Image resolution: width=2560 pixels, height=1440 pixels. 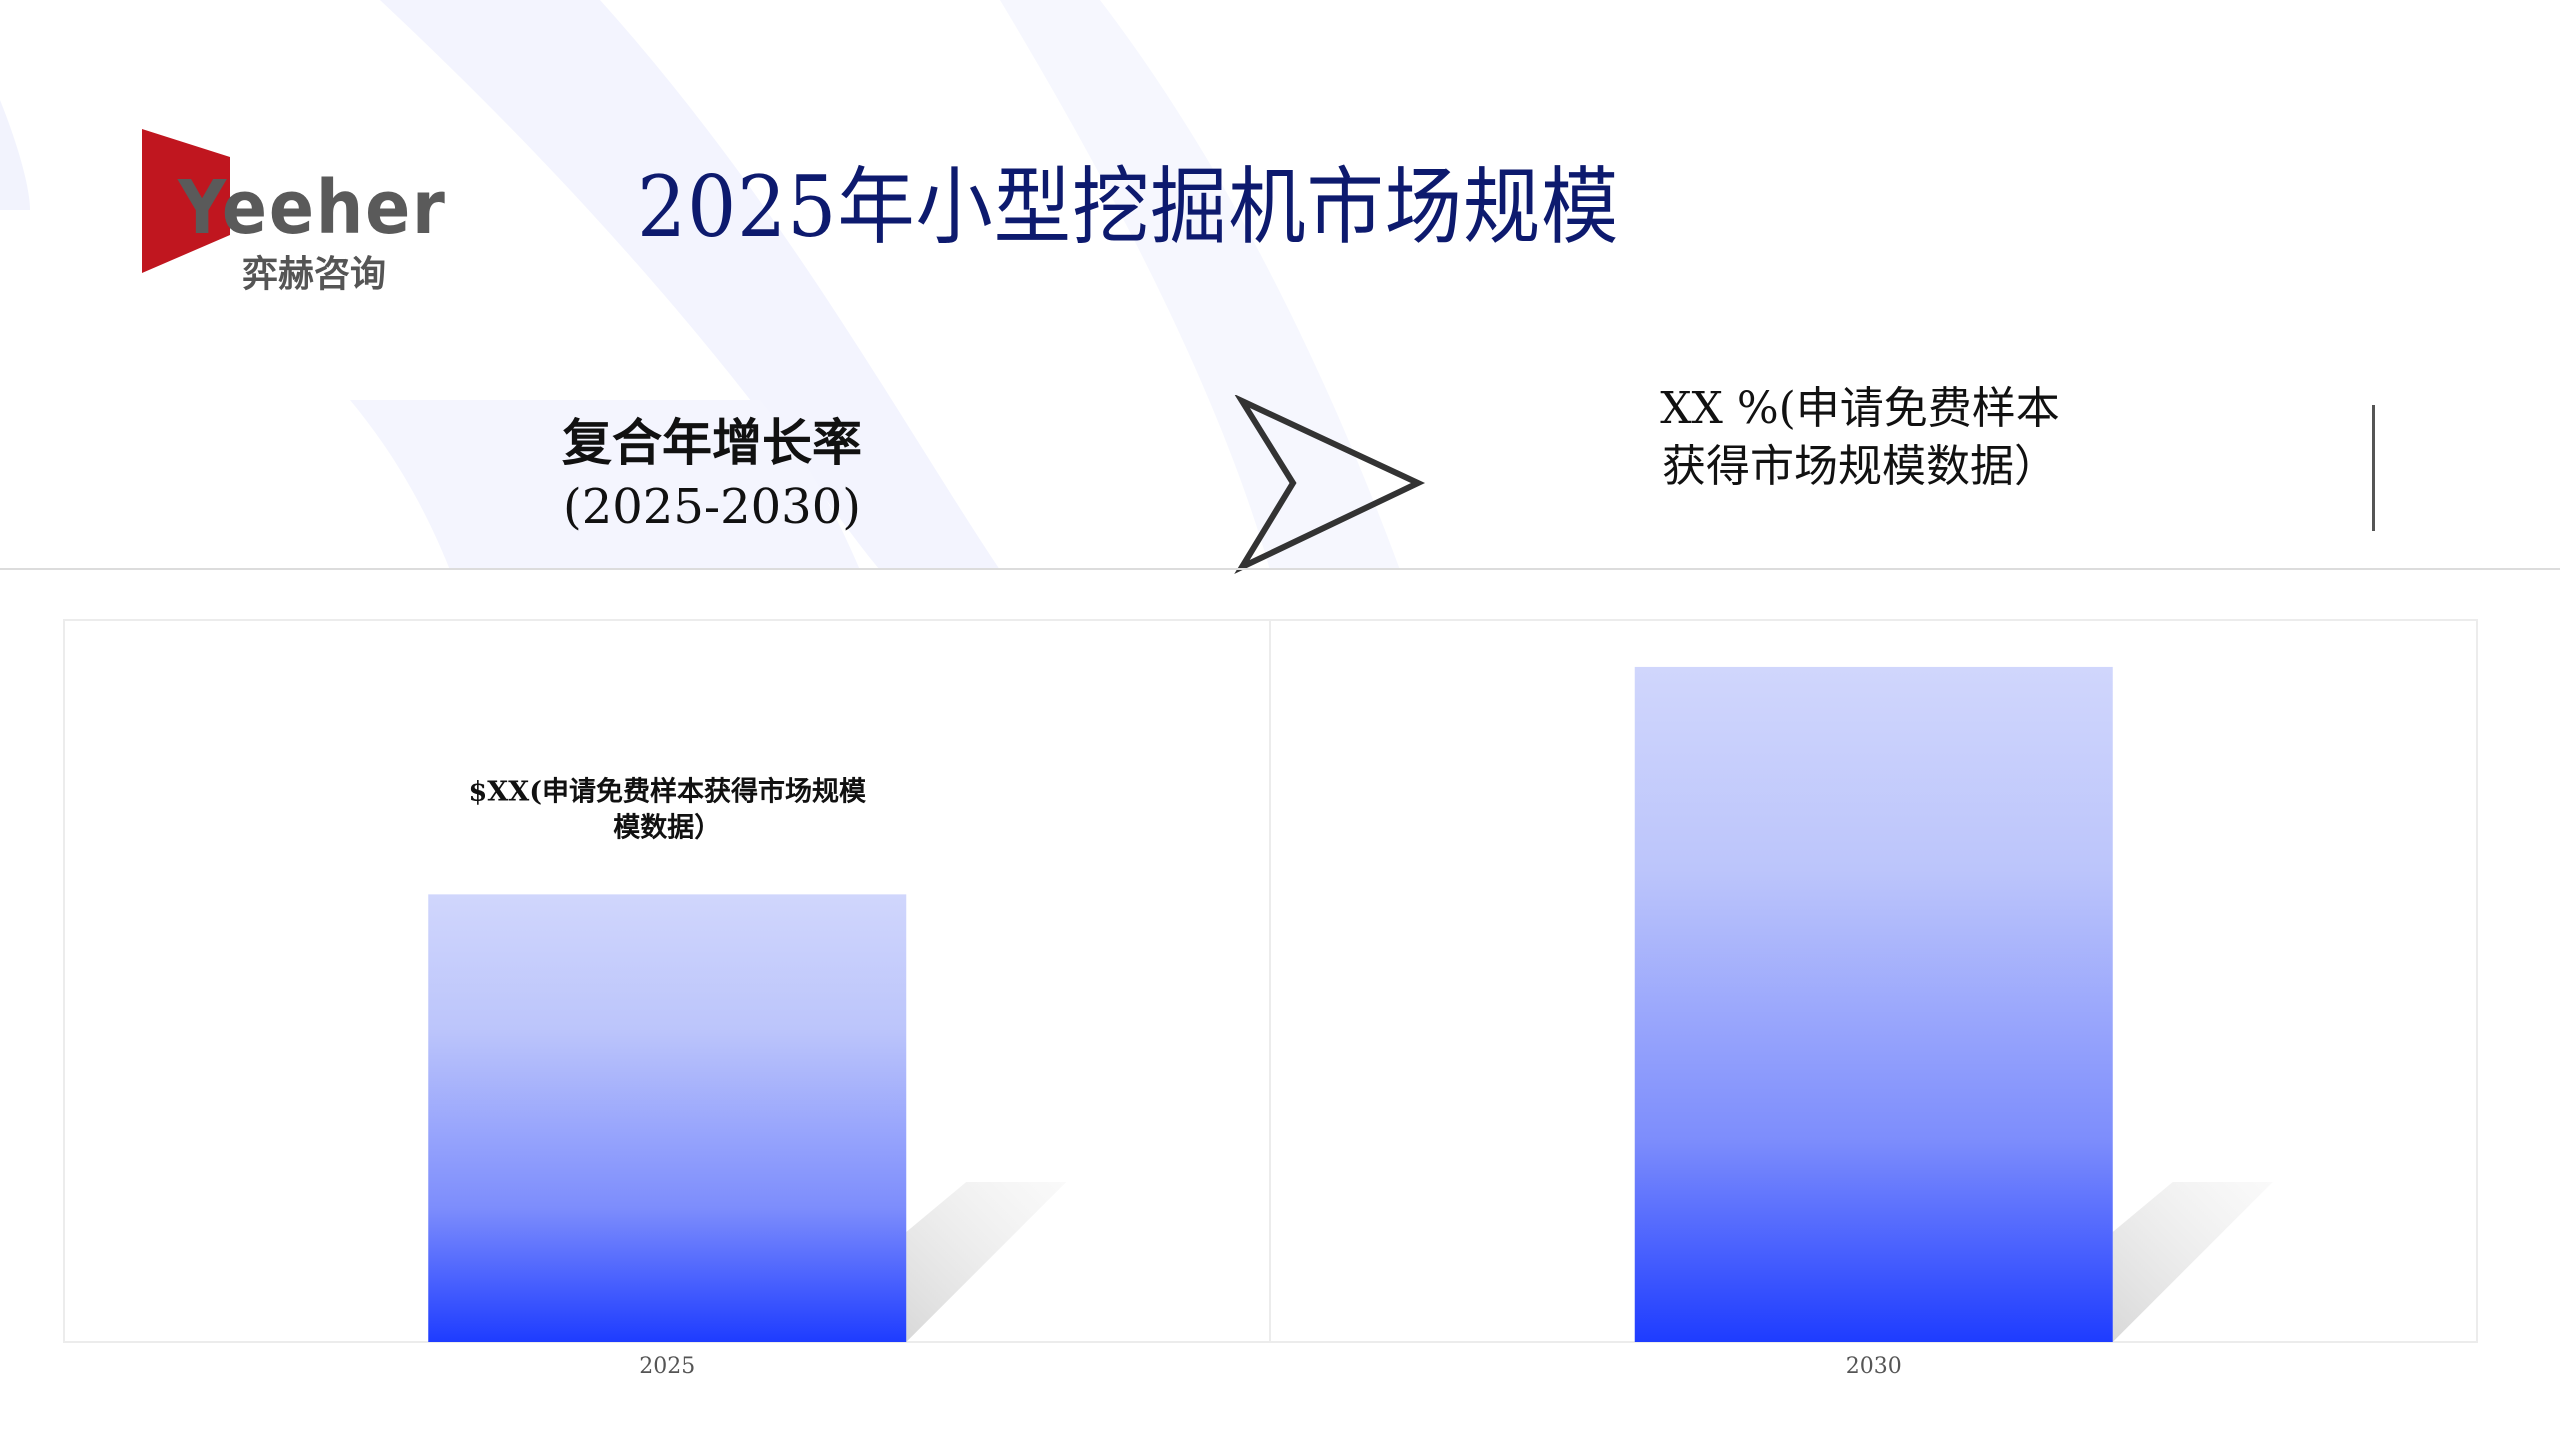 What do you see at coordinates (667, 1366) in the screenshot?
I see `x-tick-label: 2025` at bounding box center [667, 1366].